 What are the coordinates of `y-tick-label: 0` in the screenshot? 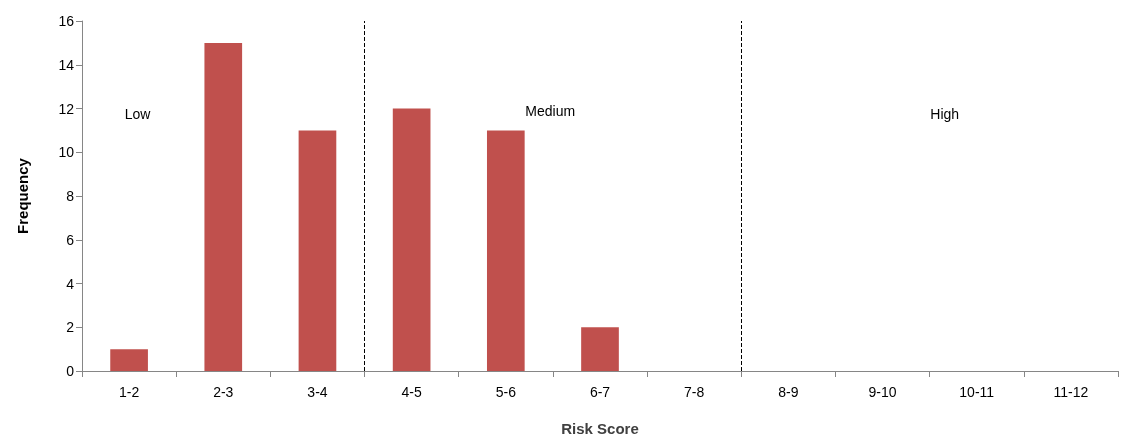 It's located at (70, 371).